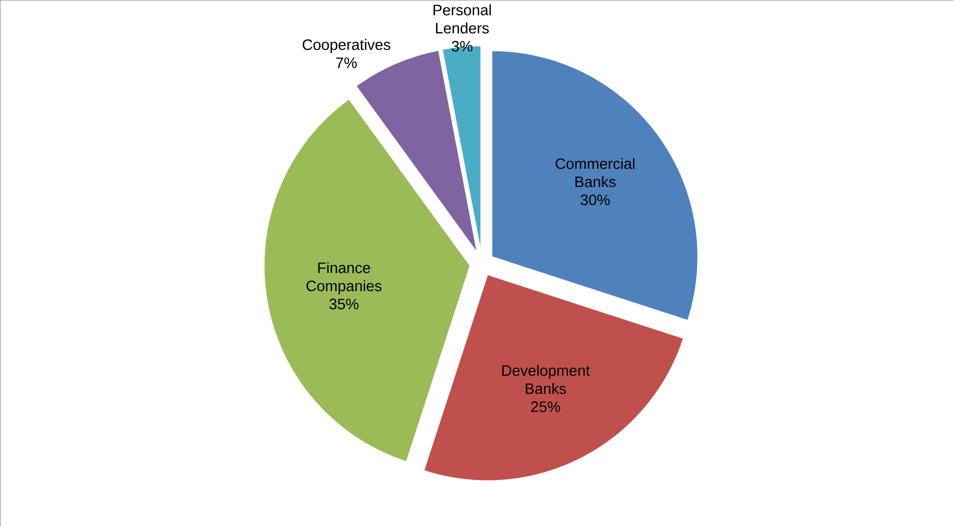  I want to click on slice-label: Cooperatives, so click(346, 46).